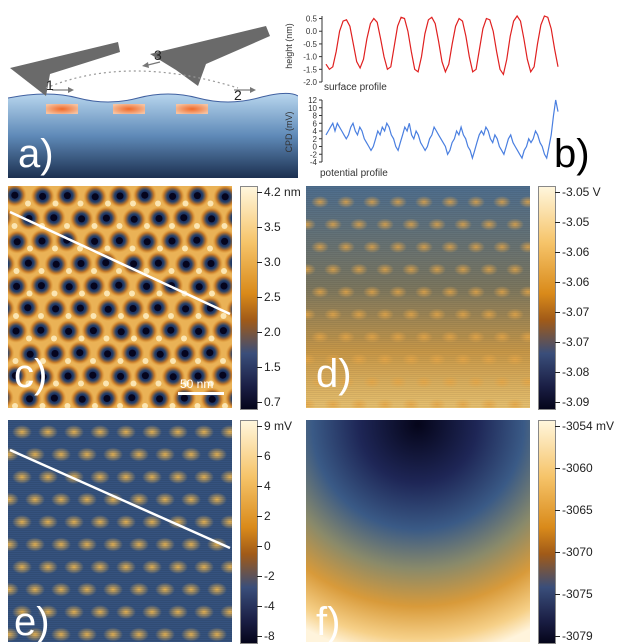 The width and height of the screenshot is (622, 644). Describe the element at coordinates (572, 402) in the screenshot. I see `colorbar-d-tick-label: -3.09` at that location.